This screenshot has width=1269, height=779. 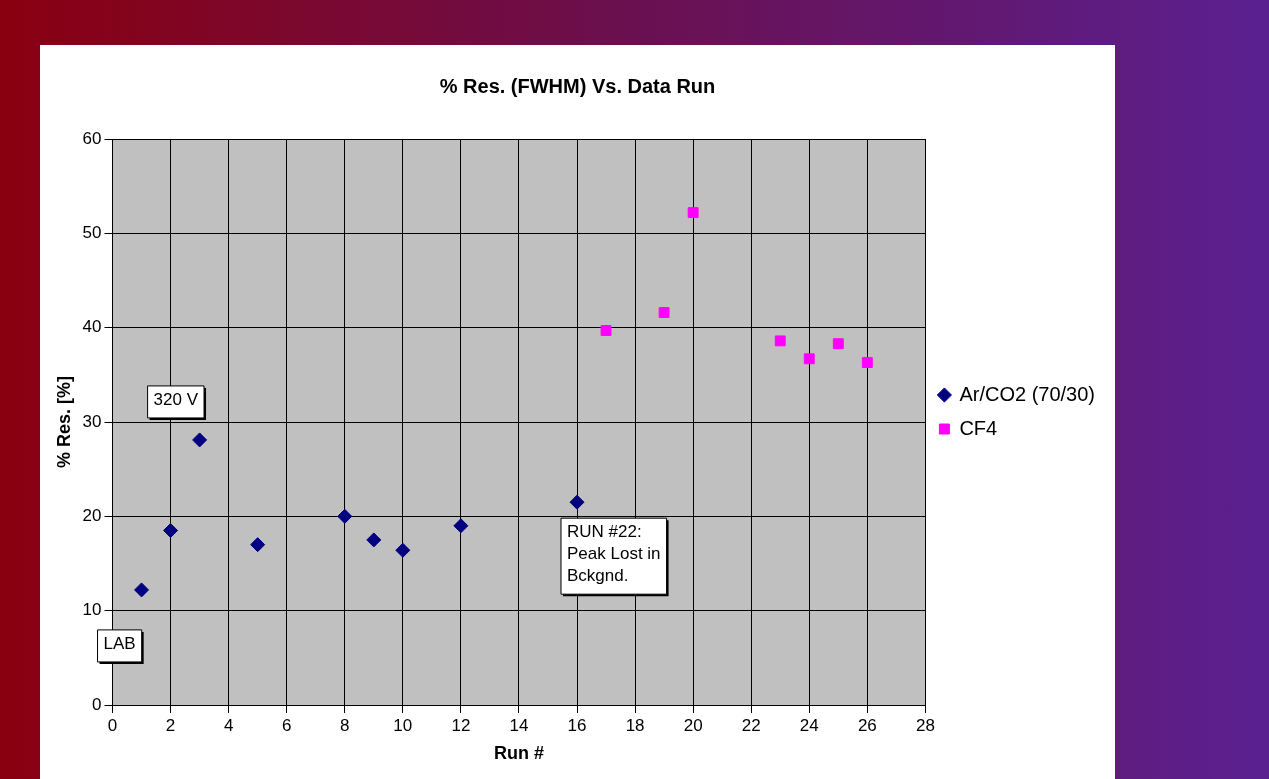 I want to click on chart-title: % Res. (FWHM) Vs. Data Run, so click(x=577, y=85).